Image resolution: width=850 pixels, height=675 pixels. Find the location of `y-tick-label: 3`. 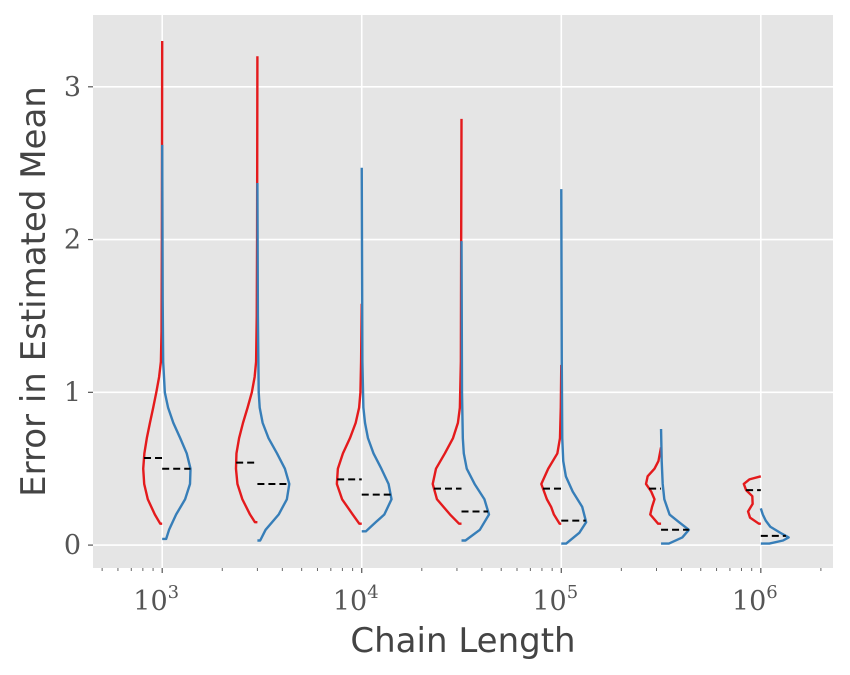

y-tick-label: 3 is located at coordinates (72, 87).